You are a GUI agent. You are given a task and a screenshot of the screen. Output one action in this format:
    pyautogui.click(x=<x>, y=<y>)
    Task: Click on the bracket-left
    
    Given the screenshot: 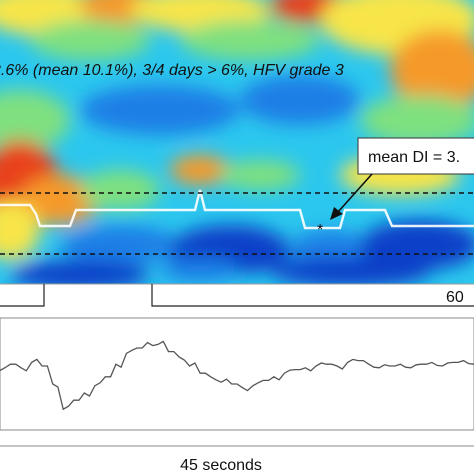 What is the action you would take?
    pyautogui.click(x=22, y=295)
    